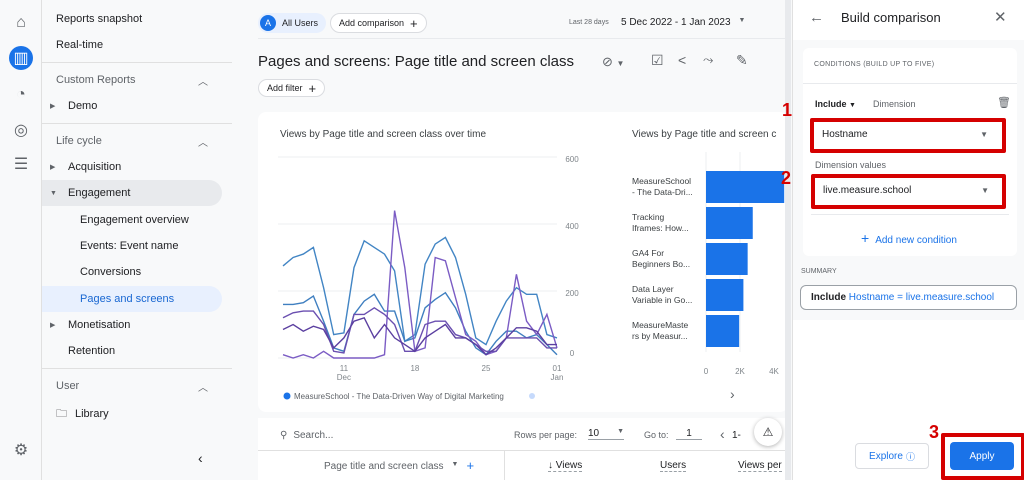 Image resolution: width=1024 pixels, height=480 pixels. Describe the element at coordinates (21, 58) in the screenshot. I see `reports-icon: ▥` at that location.